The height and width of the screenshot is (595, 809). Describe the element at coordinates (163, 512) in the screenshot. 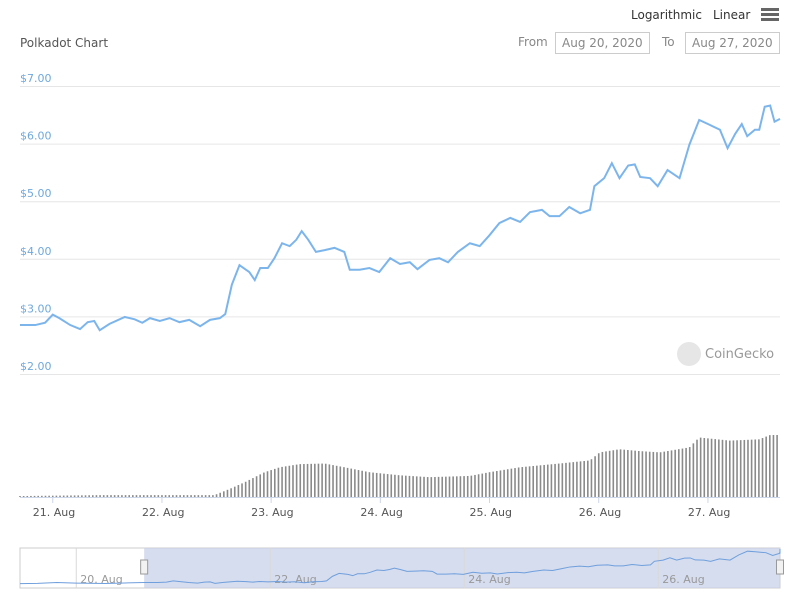

I see `x-tick-label: 22. Aug` at that location.